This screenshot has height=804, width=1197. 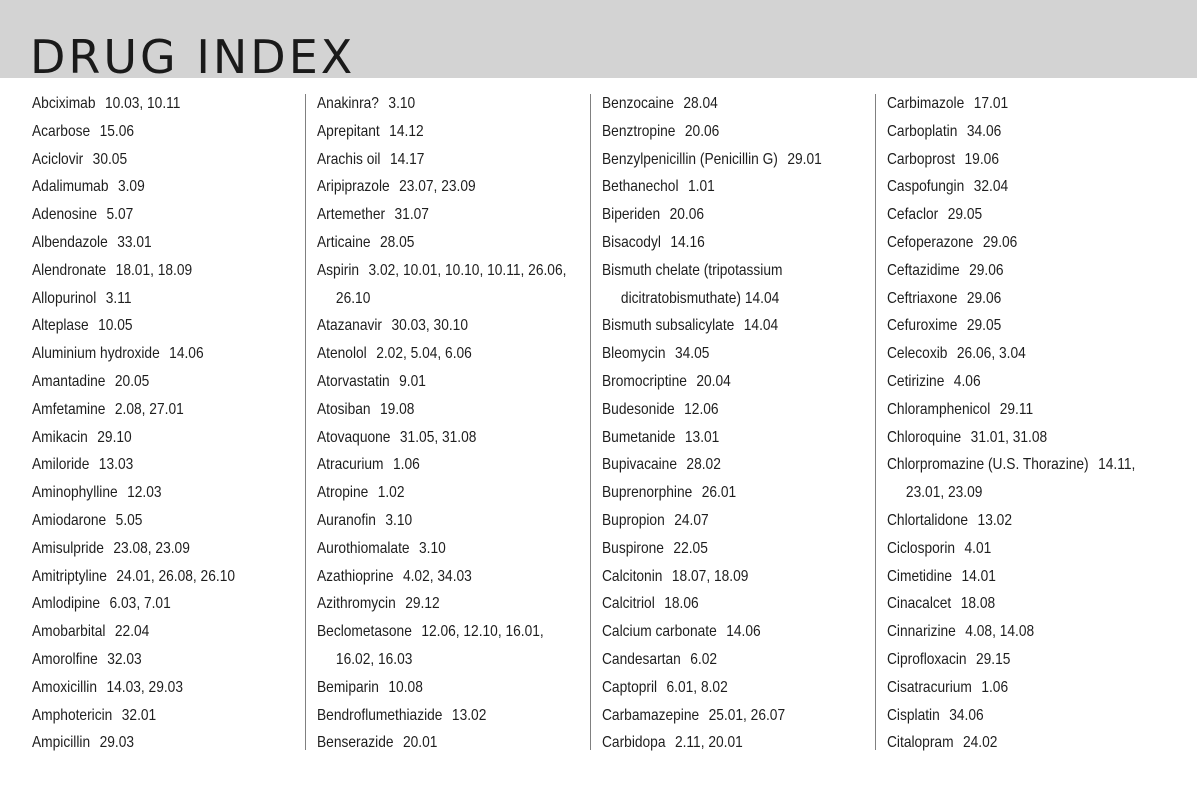 I want to click on drug-name: Allopurinol, so click(x=64, y=298).